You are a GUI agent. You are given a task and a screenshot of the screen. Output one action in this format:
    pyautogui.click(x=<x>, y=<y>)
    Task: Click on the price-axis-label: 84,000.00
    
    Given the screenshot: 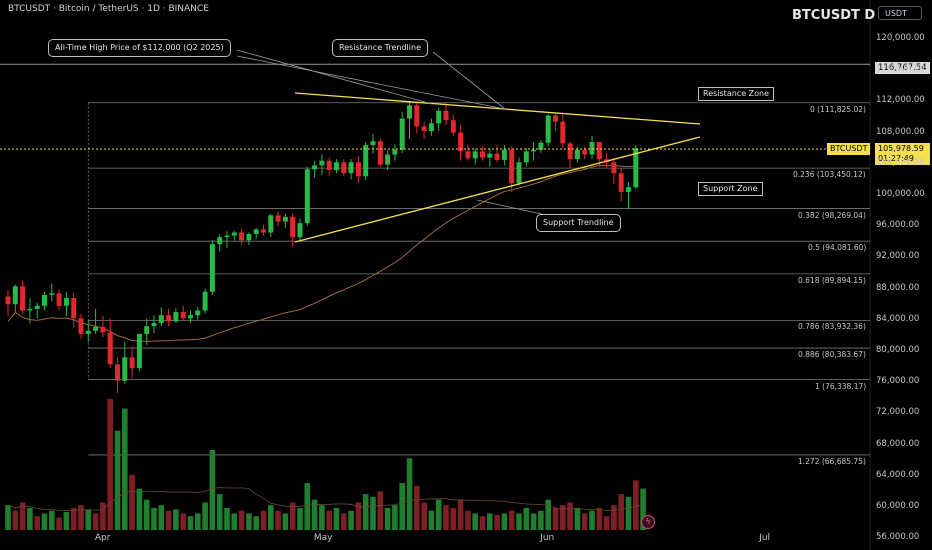 What is the action you would take?
    pyautogui.click(x=898, y=318)
    